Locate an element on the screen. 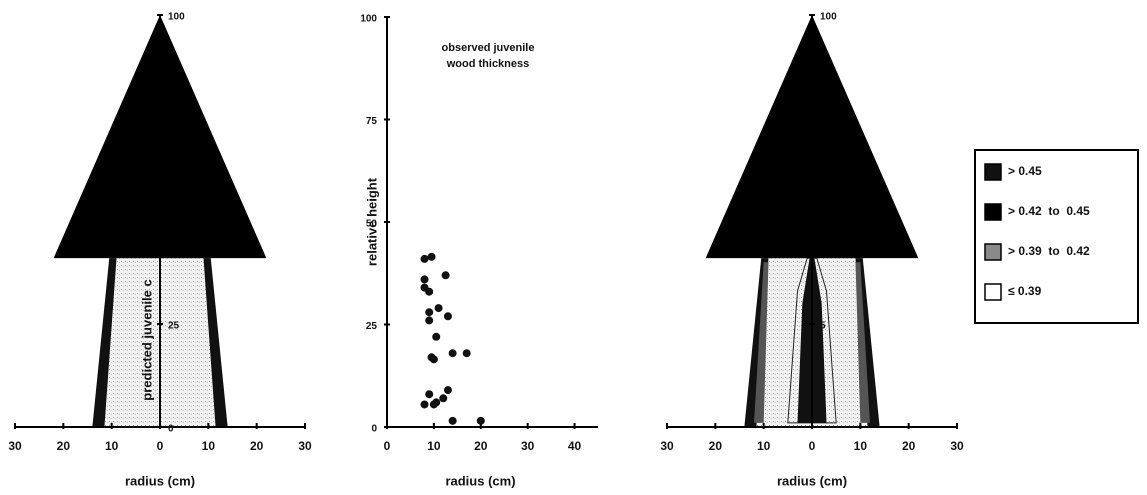 The height and width of the screenshot is (495, 1147). y-axis-label: predicted juvenile c is located at coordinates (146, 339).